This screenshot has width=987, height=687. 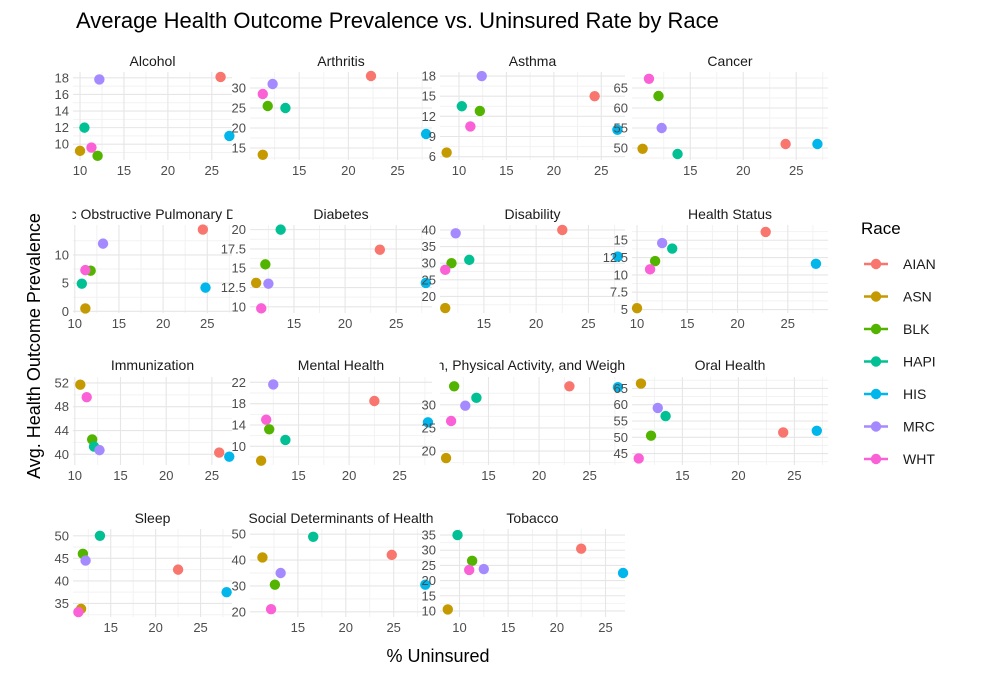 I want to click on legend-item-mrc: MRC, so click(x=899, y=427).